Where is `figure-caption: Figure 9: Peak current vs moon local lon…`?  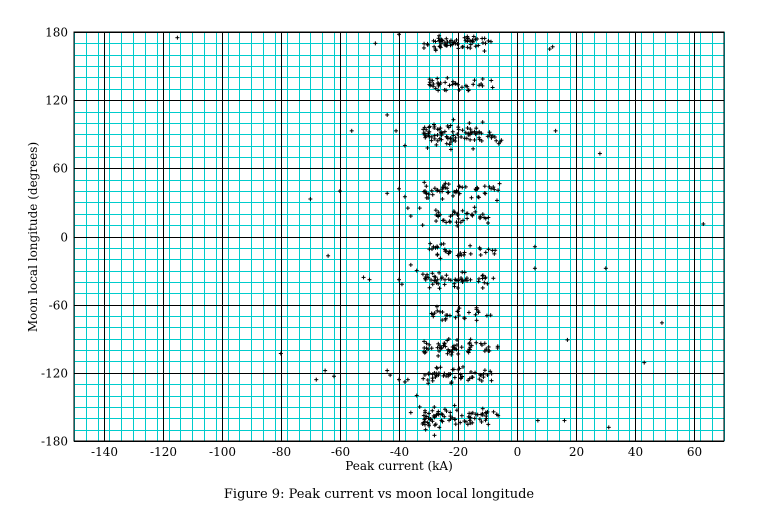
figure-caption: Figure 9: Peak current vs moon local lon… is located at coordinates (379, 494).